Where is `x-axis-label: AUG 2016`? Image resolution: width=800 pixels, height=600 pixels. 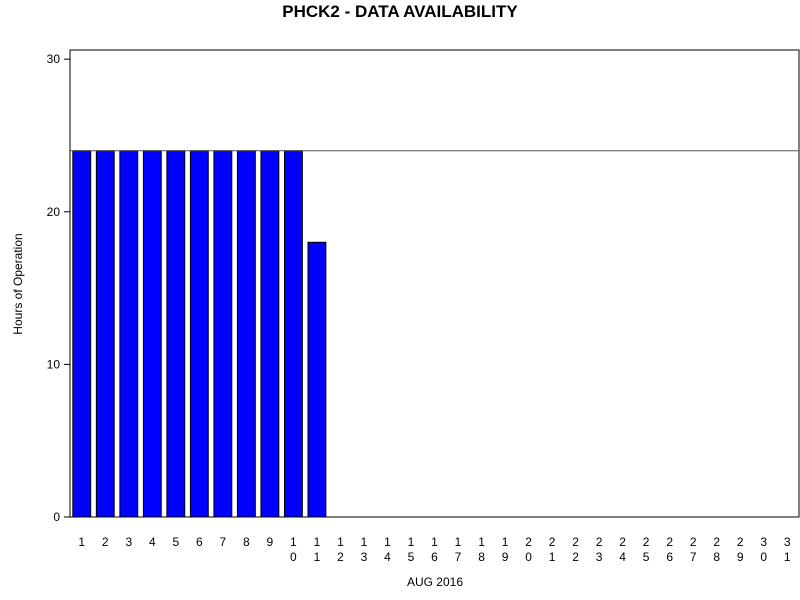 x-axis-label: AUG 2016 is located at coordinates (435, 582).